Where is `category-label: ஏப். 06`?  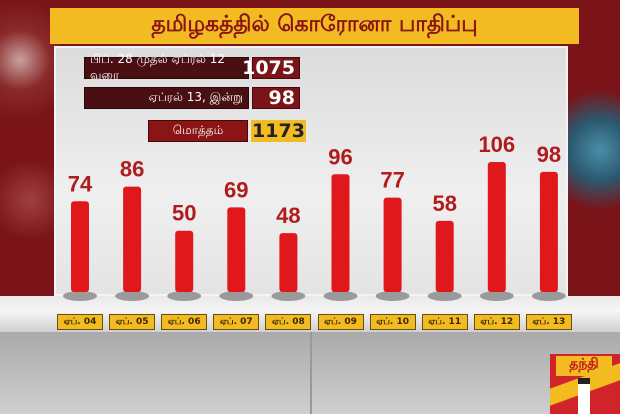 category-label: ஏப். 06 is located at coordinates (184, 322).